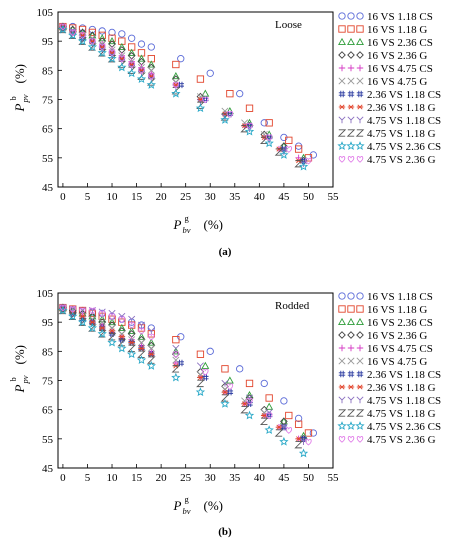  Describe the element at coordinates (162, 478) in the screenshot. I see `x-tick-label: 20` at that location.